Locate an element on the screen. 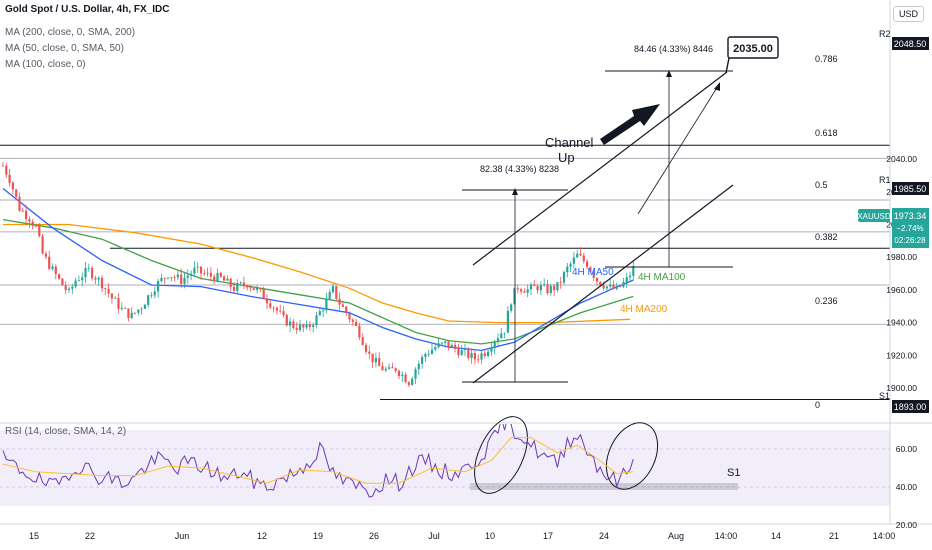  last-price-value: 1973.34 is located at coordinates (910, 216).